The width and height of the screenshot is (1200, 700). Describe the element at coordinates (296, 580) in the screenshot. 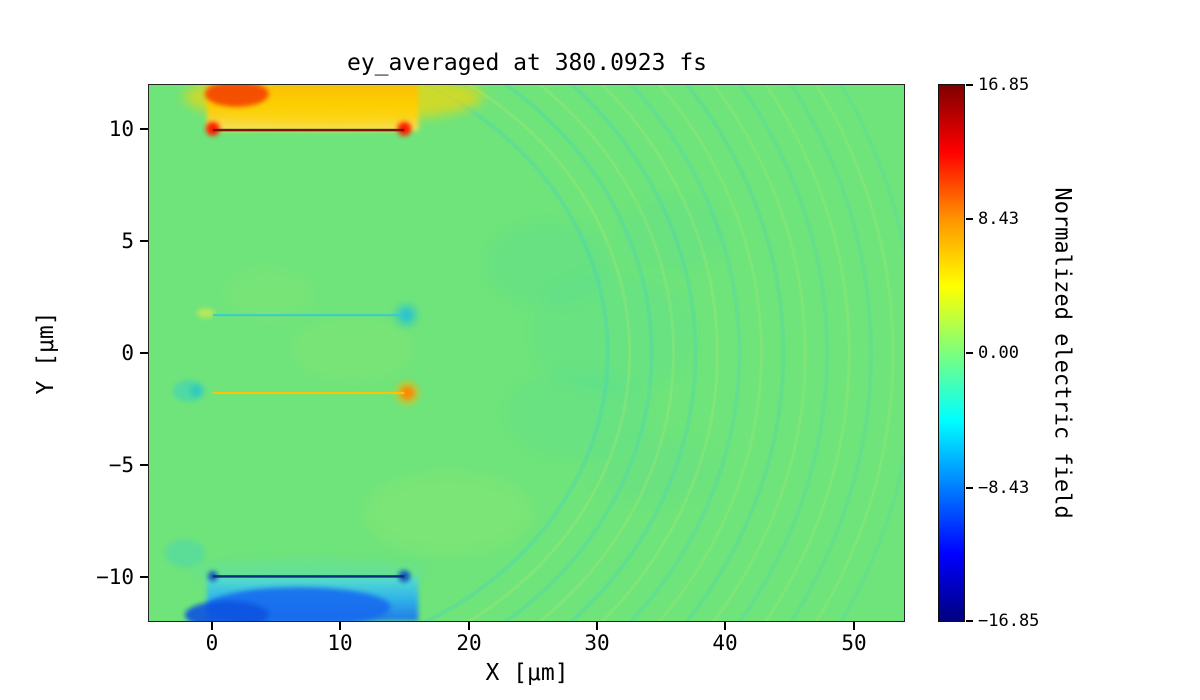

I see `lower-plate-lobe` at that location.